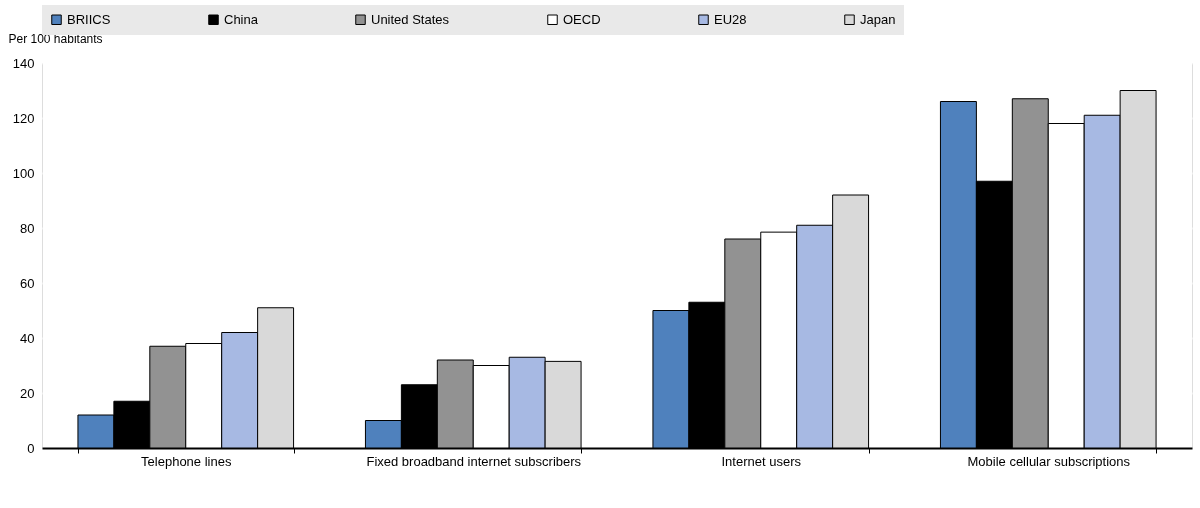 Image resolution: width=1200 pixels, height=508 pixels. Describe the element at coordinates (878, 19) in the screenshot. I see `legend-label: Japan` at that location.